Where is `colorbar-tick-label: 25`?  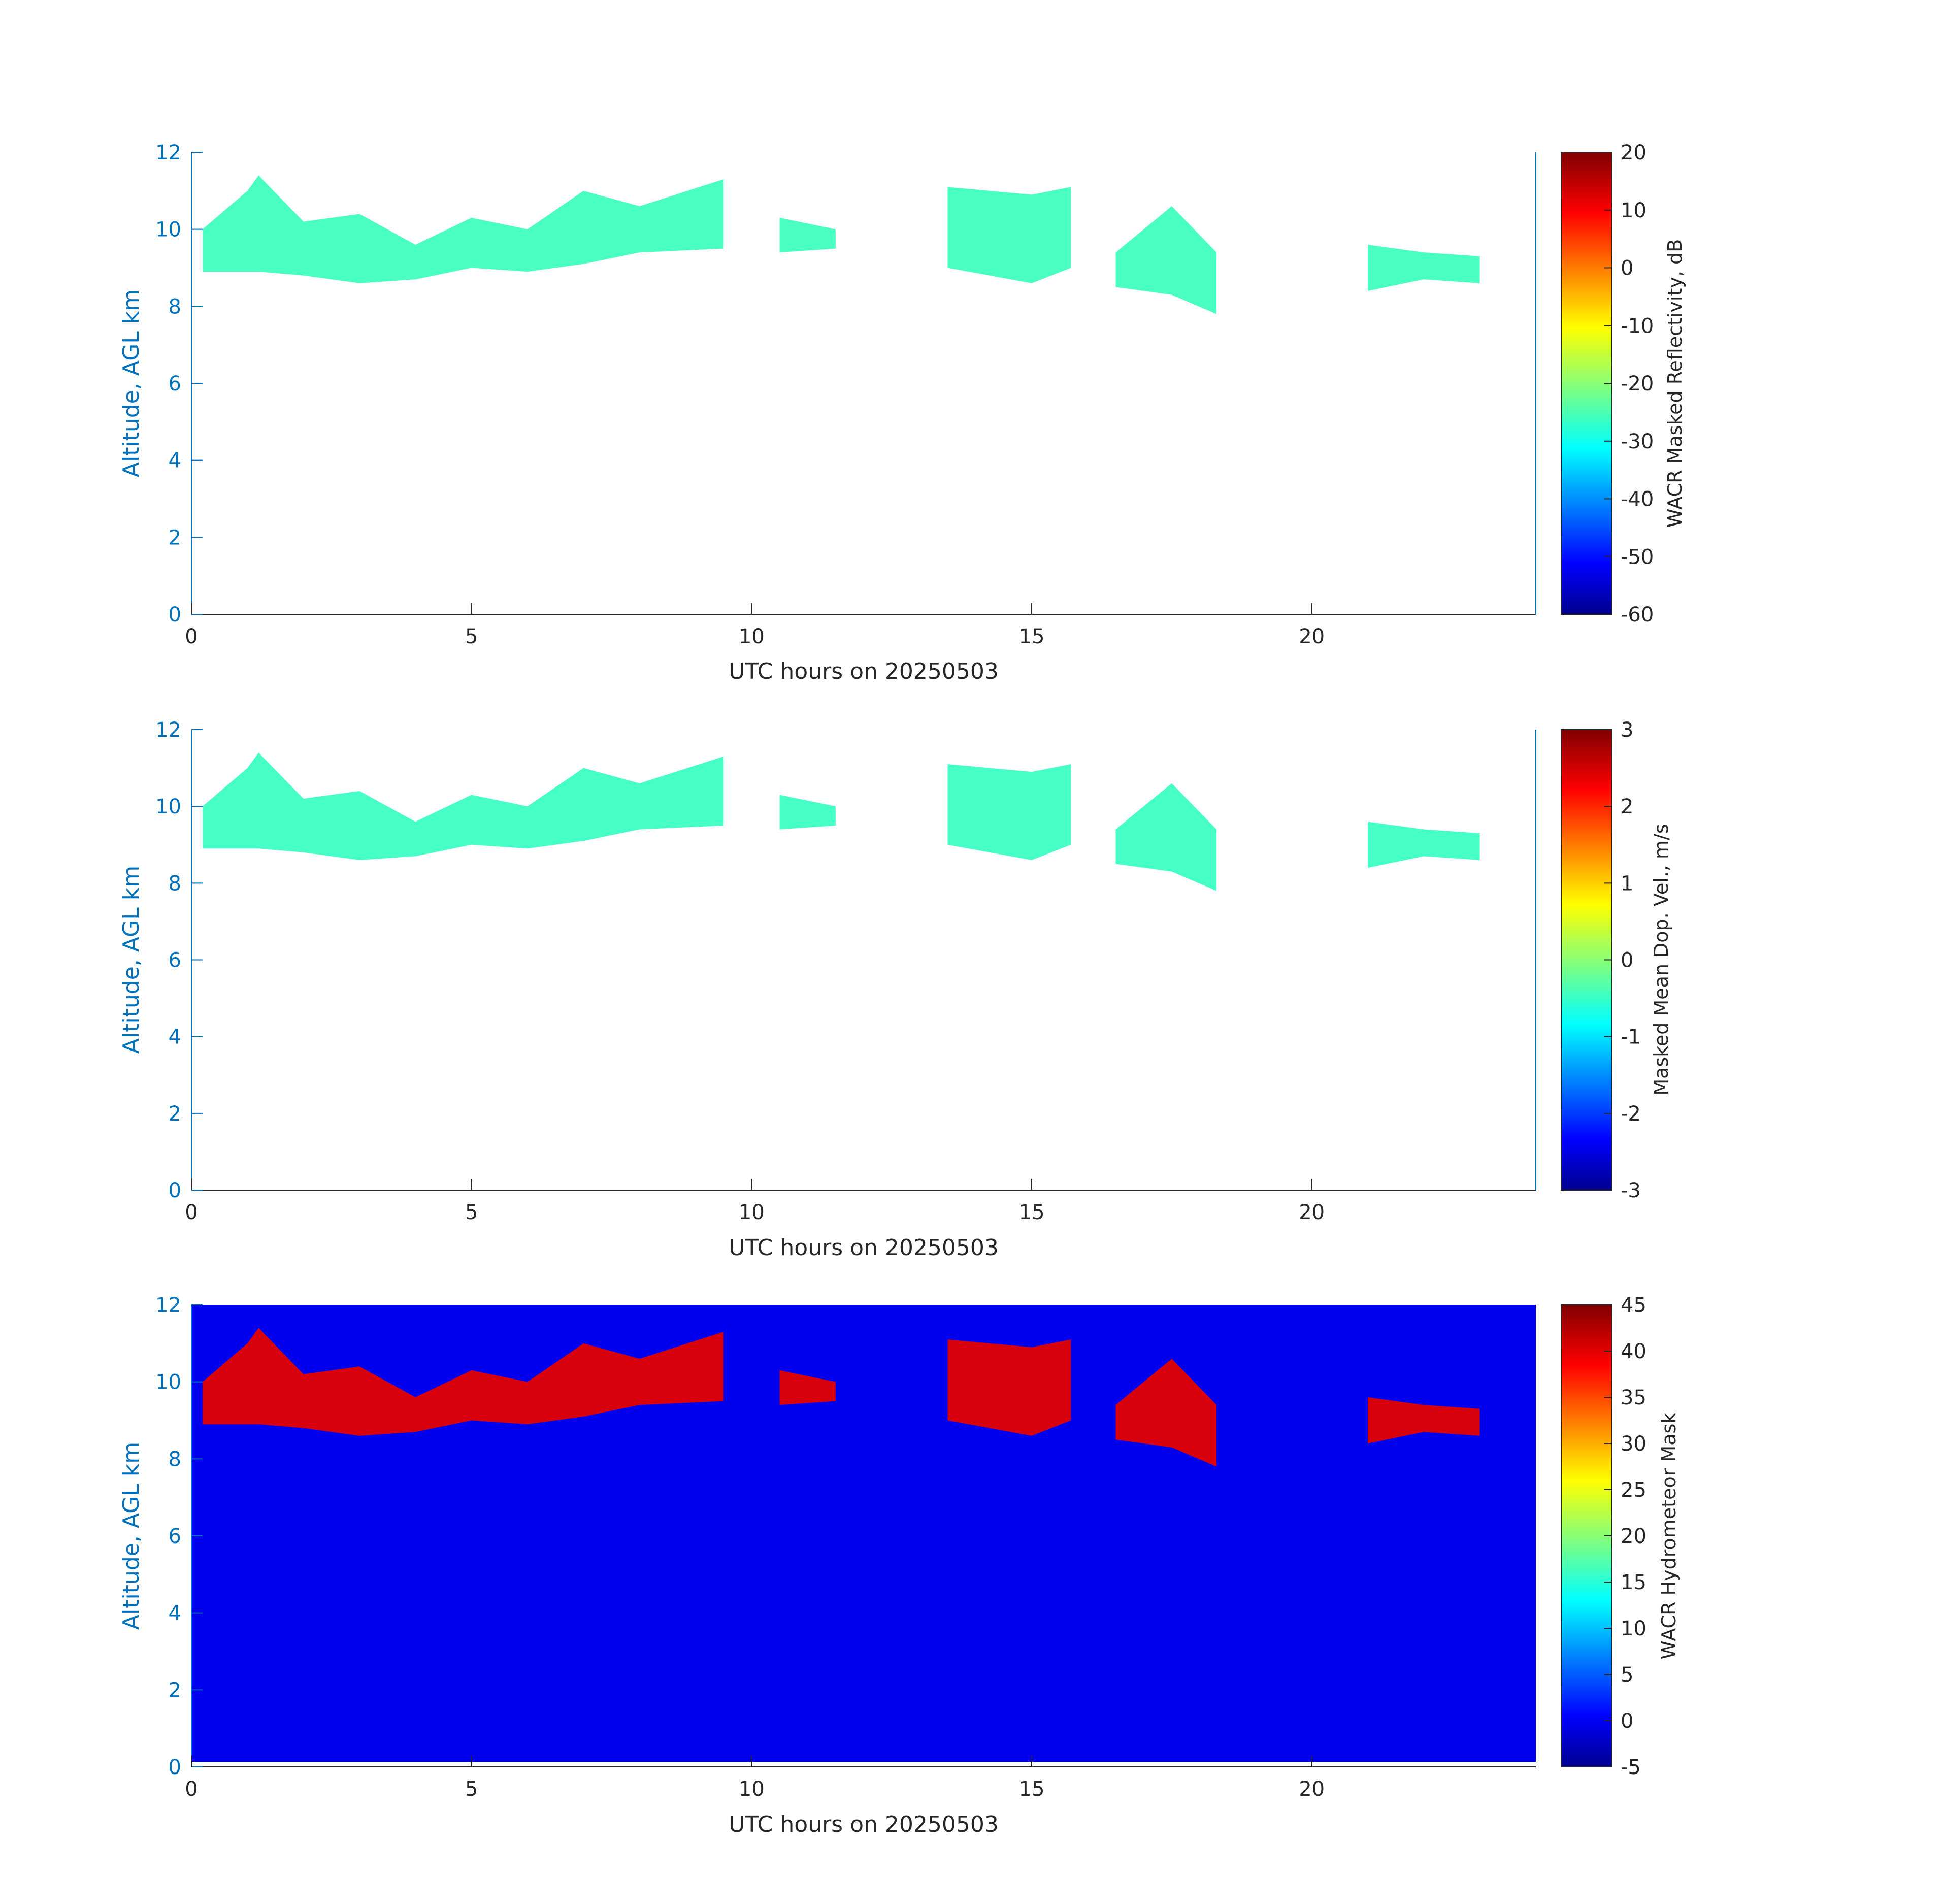 colorbar-tick-label: 25 is located at coordinates (1634, 1491).